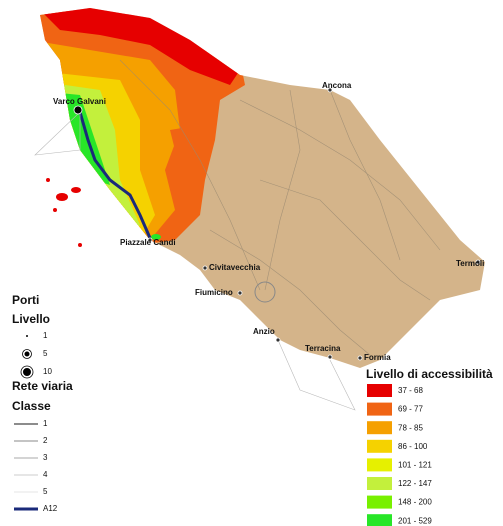 This screenshot has width=503, height=526. I want to click on place-label: Piazzale Candi, so click(148, 242).